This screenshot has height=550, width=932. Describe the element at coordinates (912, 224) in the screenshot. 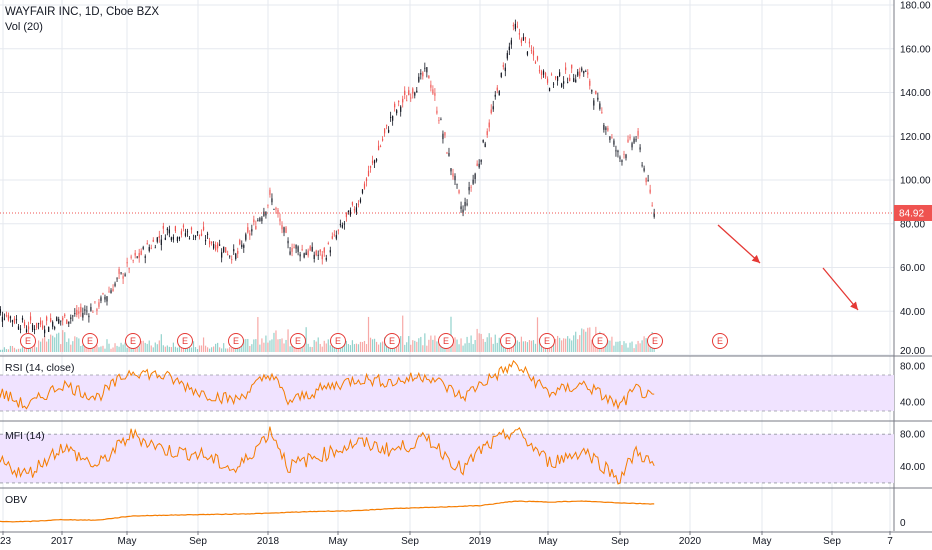

I see `price-tick-label: 80.00` at that location.